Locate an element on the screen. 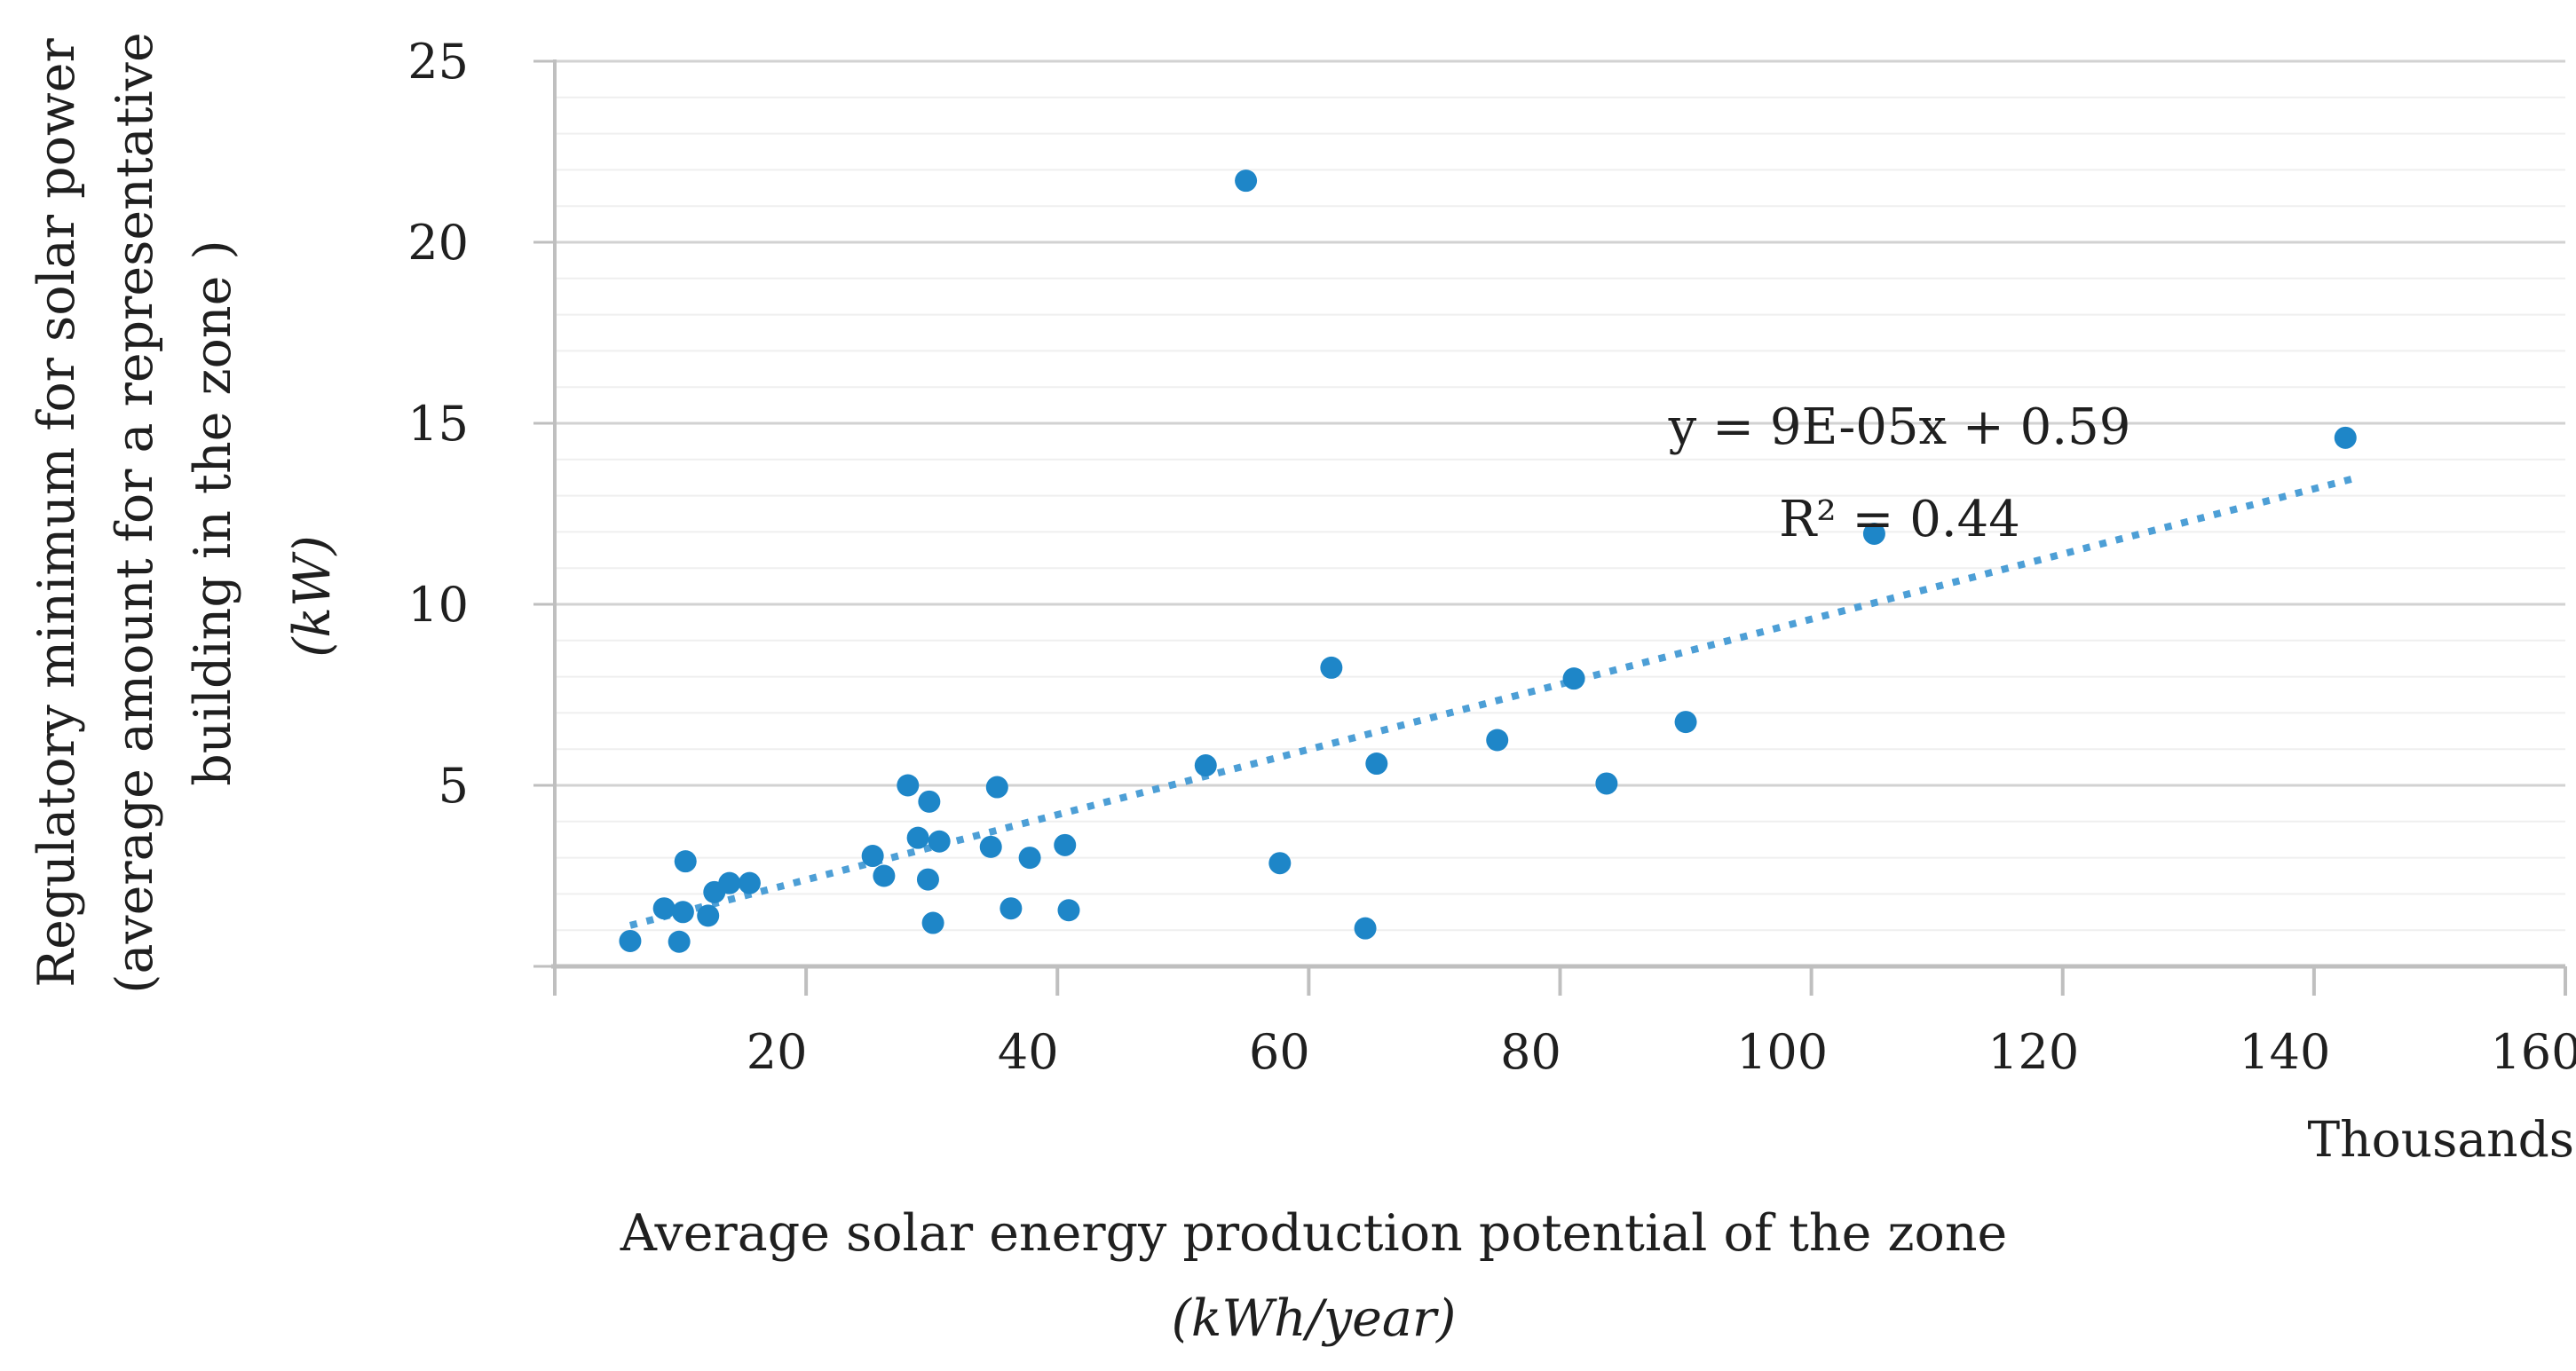 The height and width of the screenshot is (1371, 2576). x-tick-label: 60 is located at coordinates (1279, 1052).